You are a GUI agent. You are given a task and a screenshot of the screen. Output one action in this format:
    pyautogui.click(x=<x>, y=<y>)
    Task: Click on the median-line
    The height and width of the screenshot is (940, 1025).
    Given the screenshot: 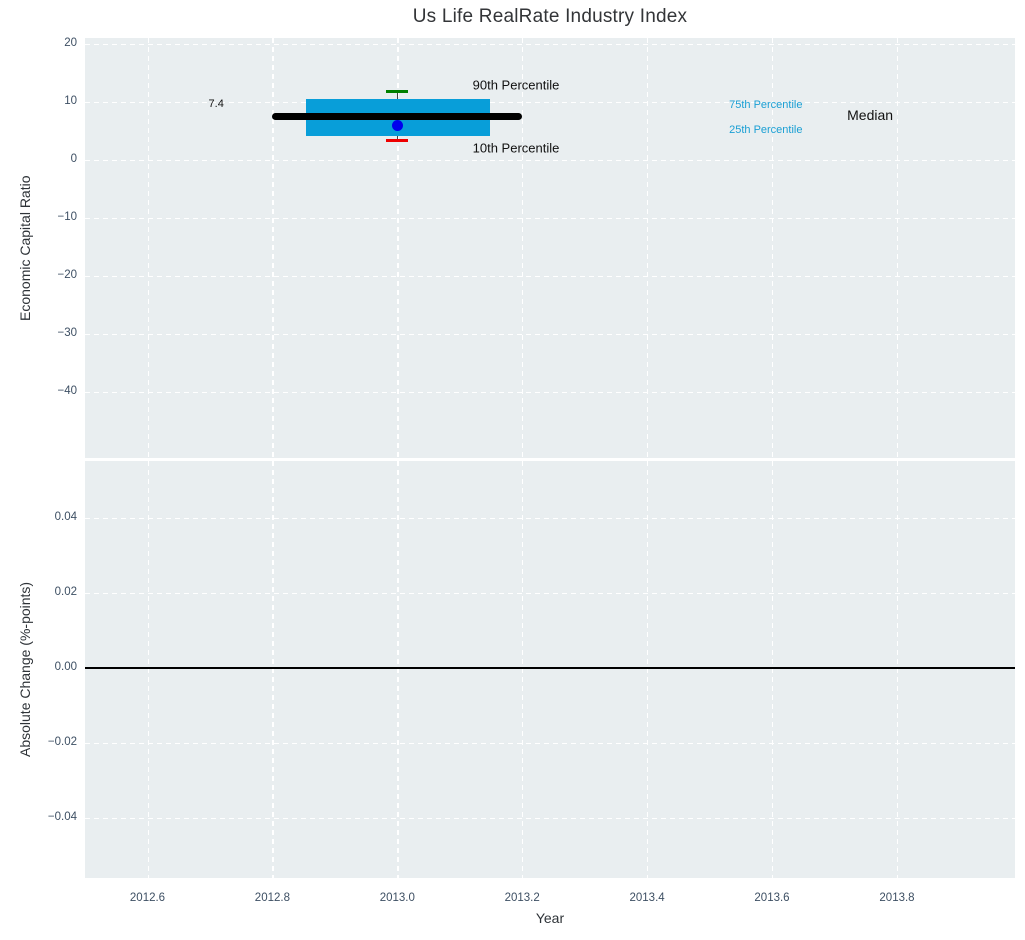 What is the action you would take?
    pyautogui.click(x=397, y=117)
    